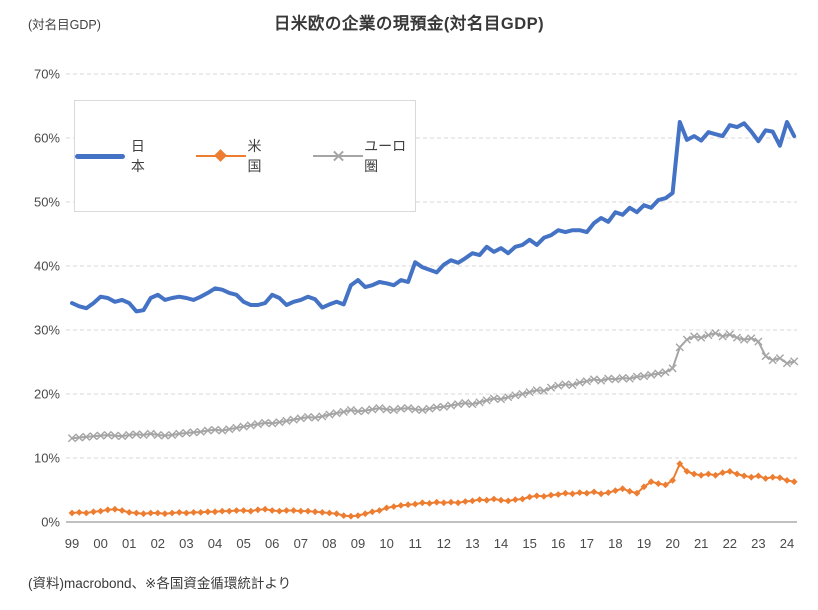 The height and width of the screenshot is (610, 818). What do you see at coordinates (72, 543) in the screenshot?
I see `x-axis-tick-label: 99` at bounding box center [72, 543].